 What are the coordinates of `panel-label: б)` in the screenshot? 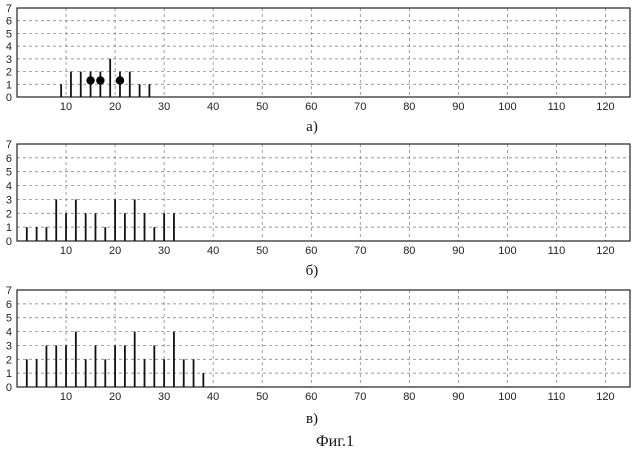 It's located at (312, 271).